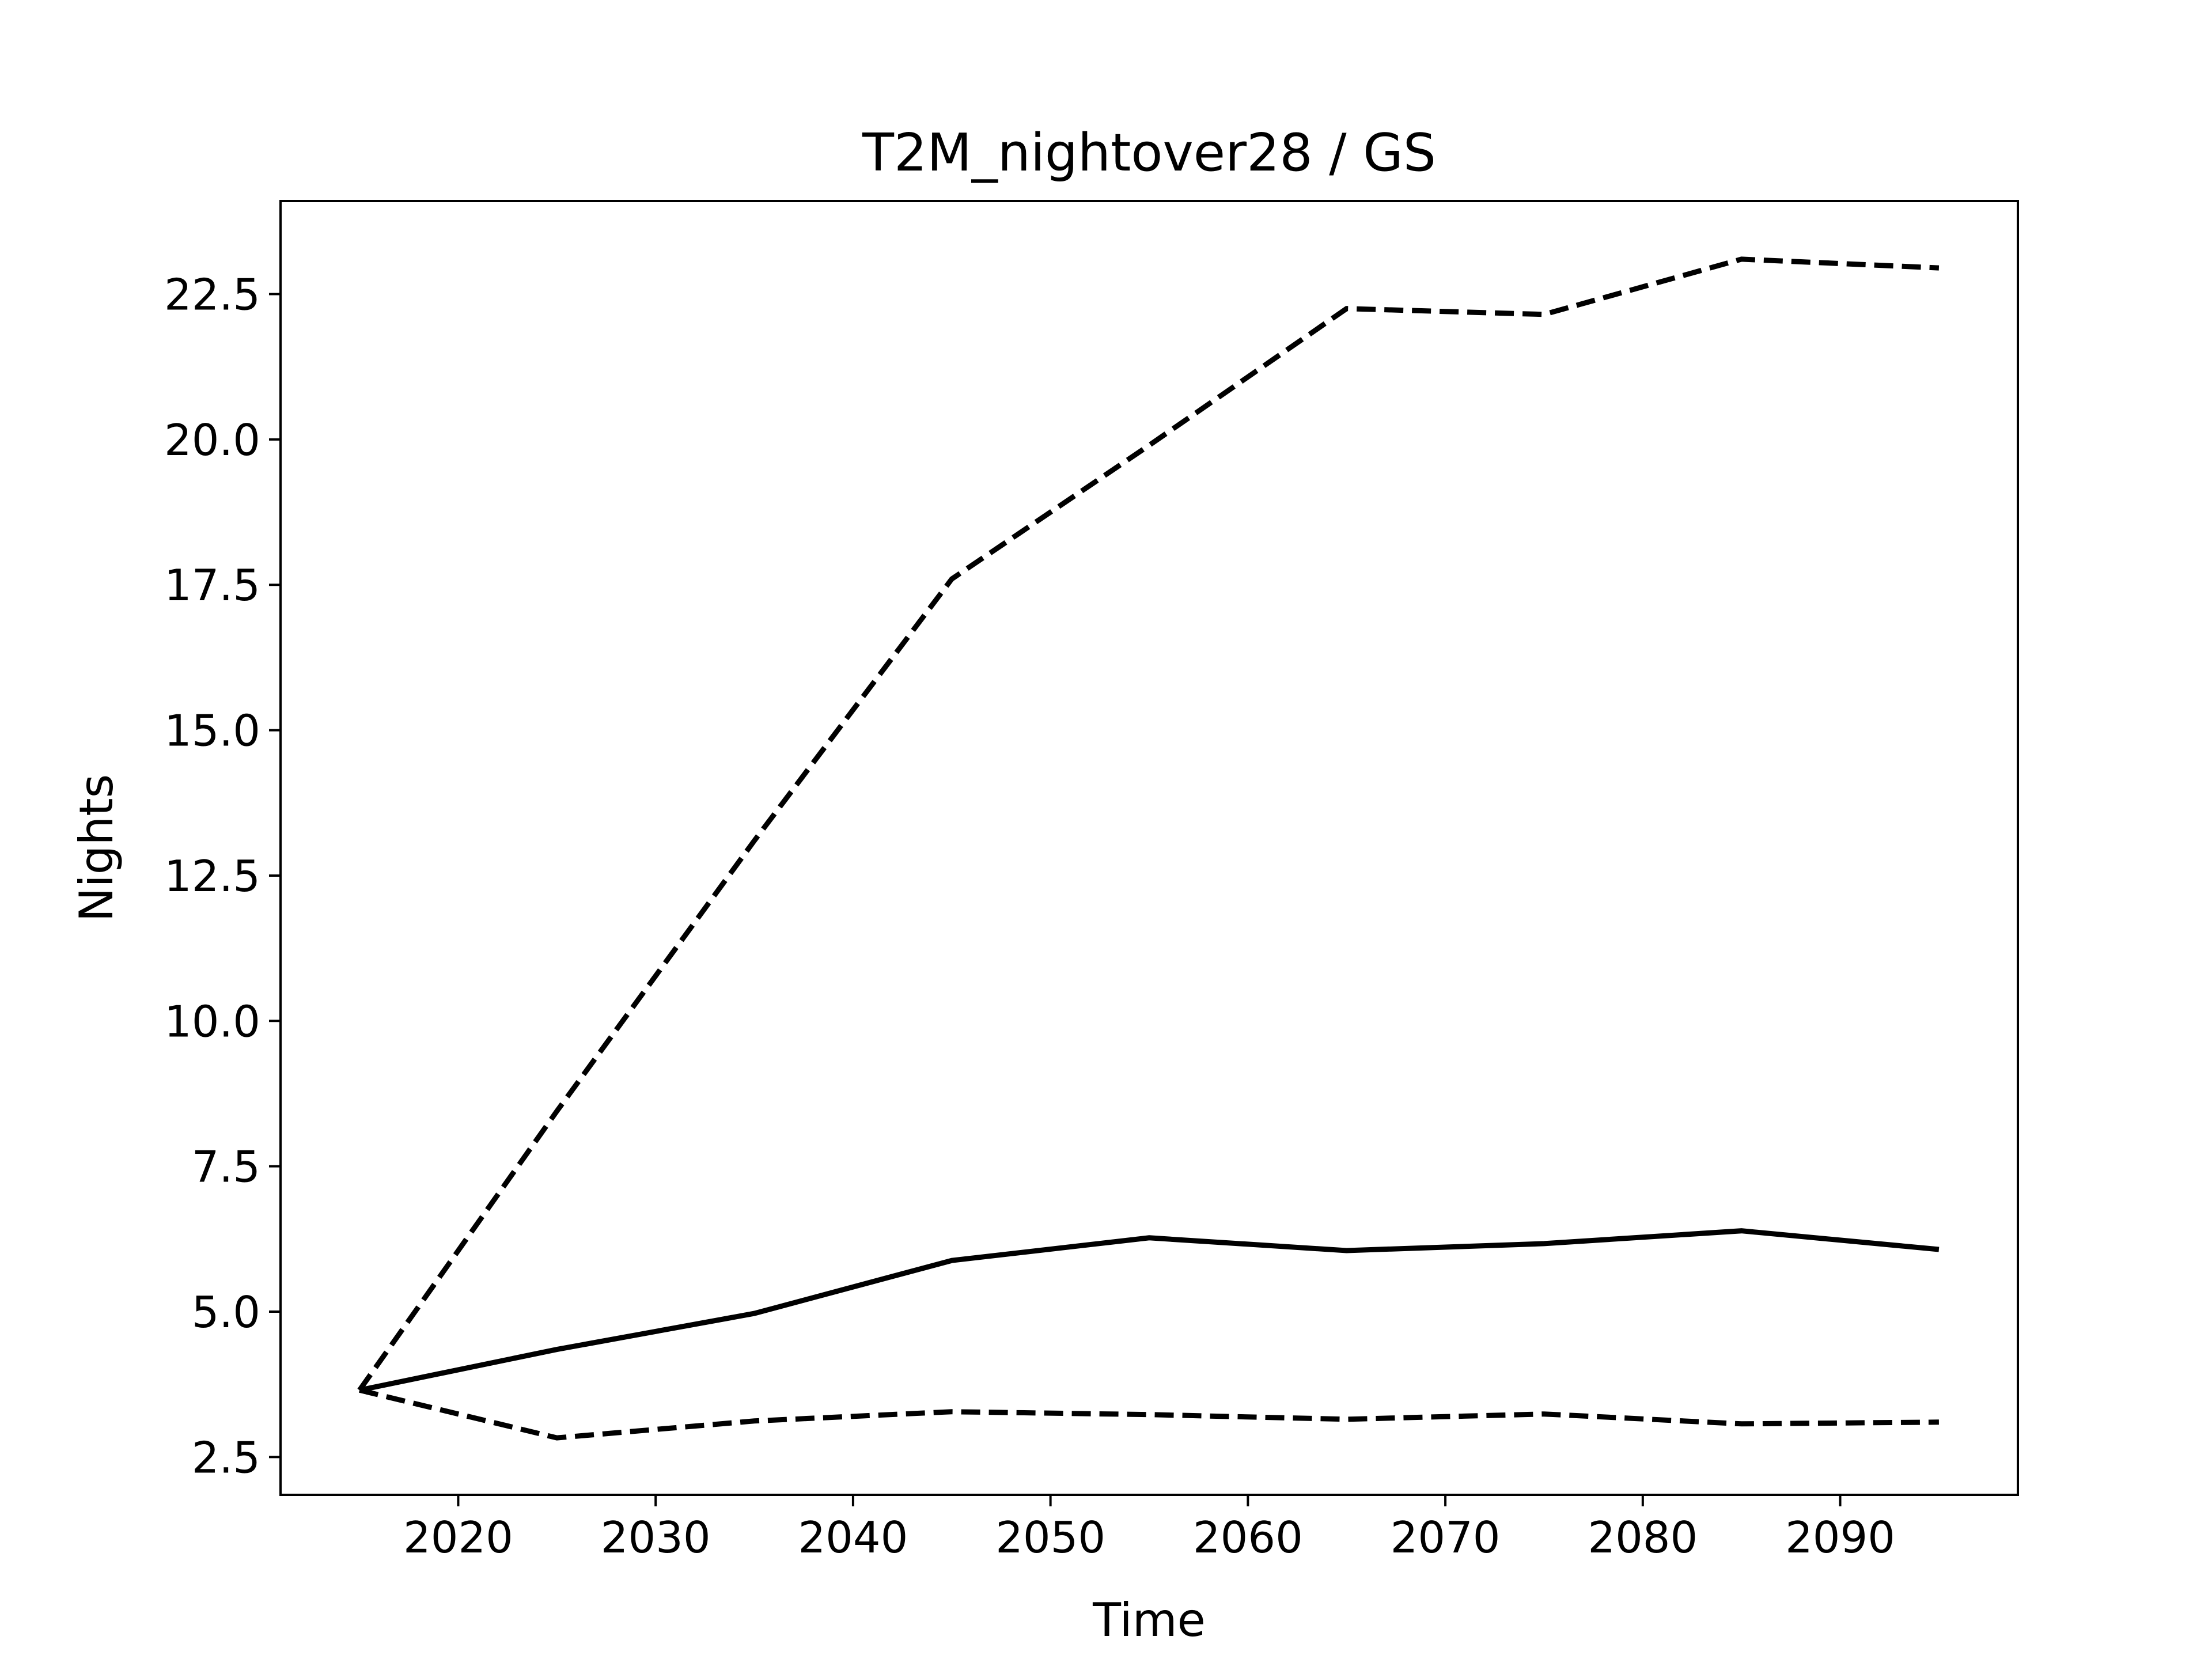  Describe the element at coordinates (1050, 1537) in the screenshot. I see `x-tick-label: 2050` at that location.